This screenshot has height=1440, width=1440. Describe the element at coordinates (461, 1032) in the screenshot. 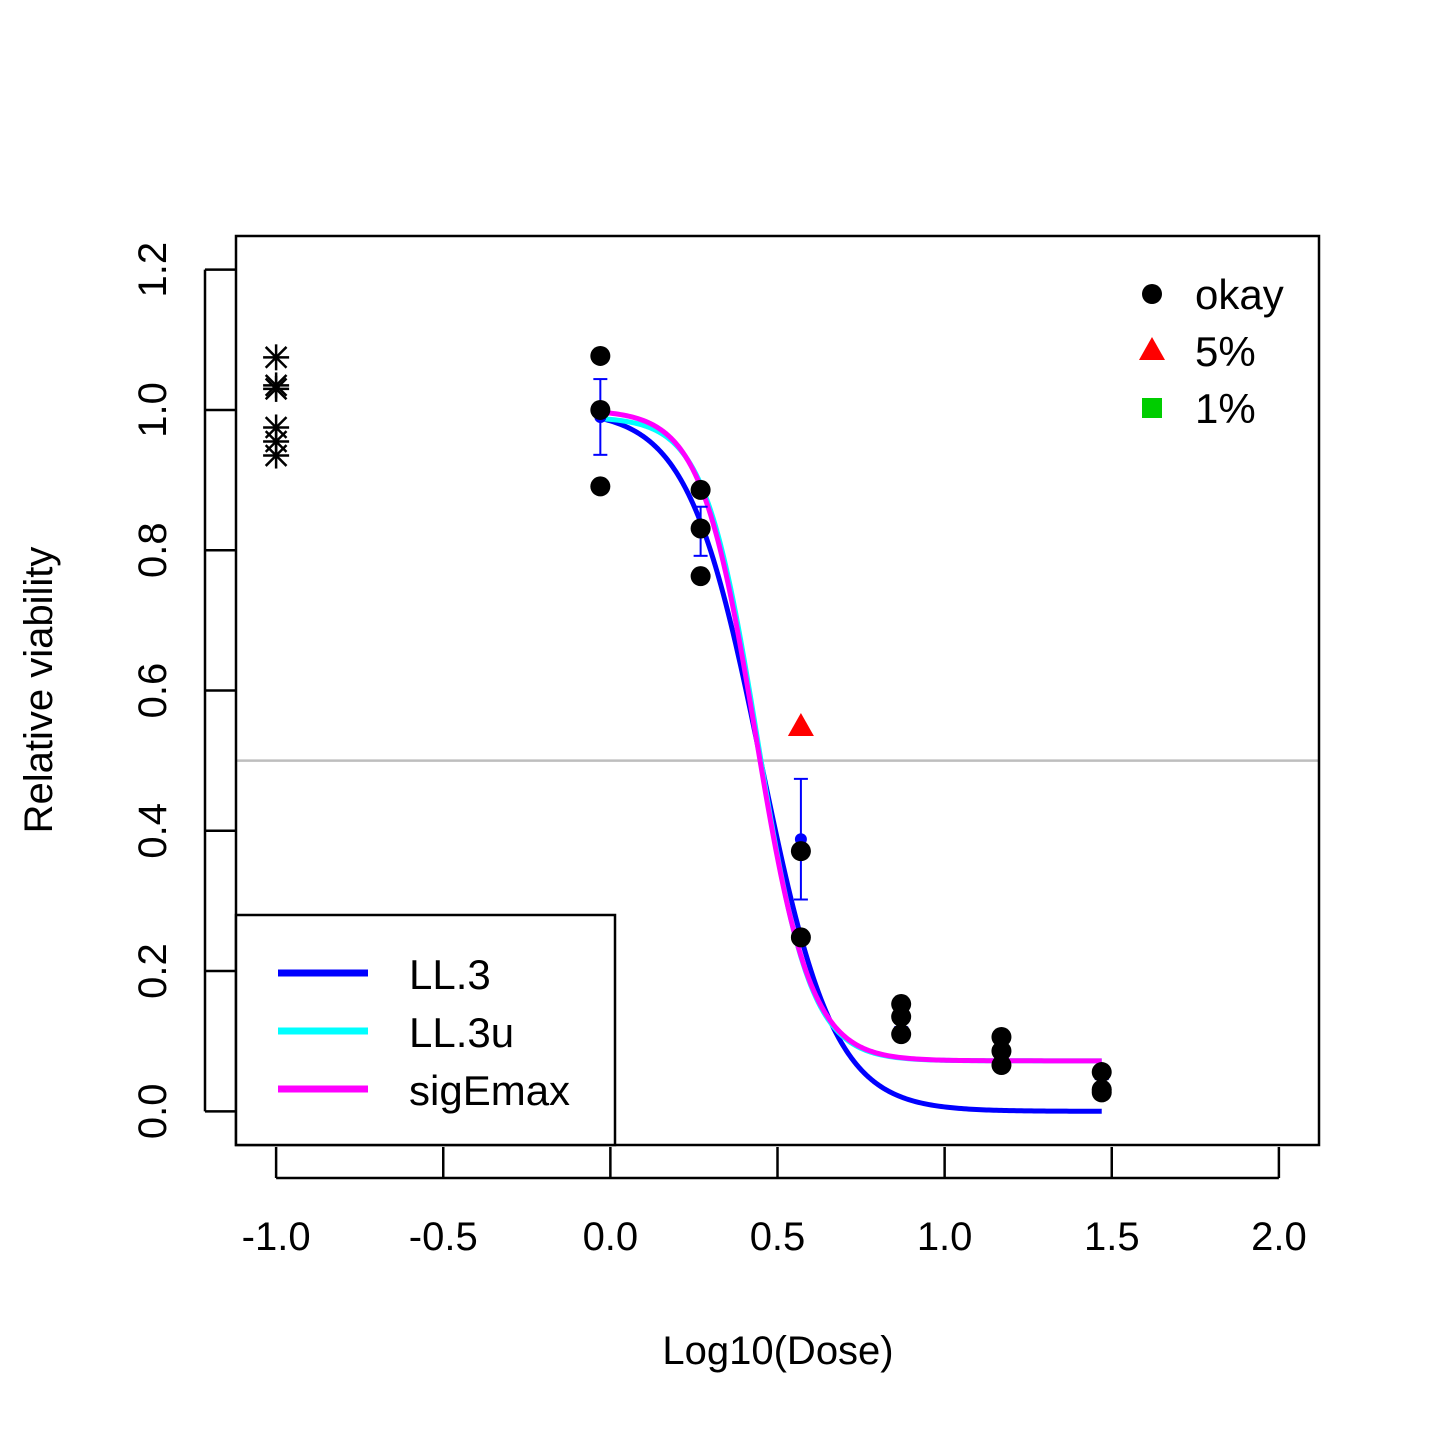

I see `legend-model-label: LL.3u` at that location.